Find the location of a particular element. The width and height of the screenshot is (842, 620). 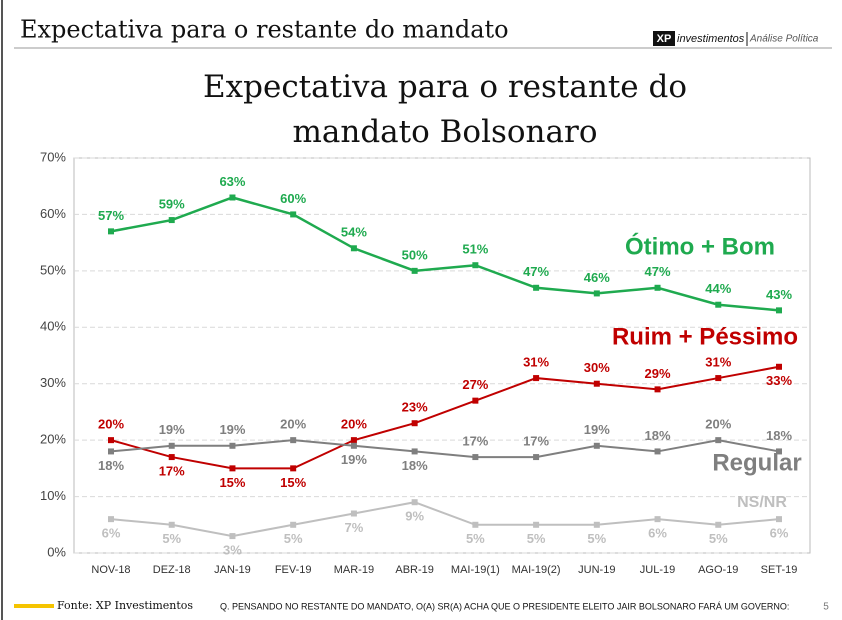

logo-box is located at coordinates (664, 38).